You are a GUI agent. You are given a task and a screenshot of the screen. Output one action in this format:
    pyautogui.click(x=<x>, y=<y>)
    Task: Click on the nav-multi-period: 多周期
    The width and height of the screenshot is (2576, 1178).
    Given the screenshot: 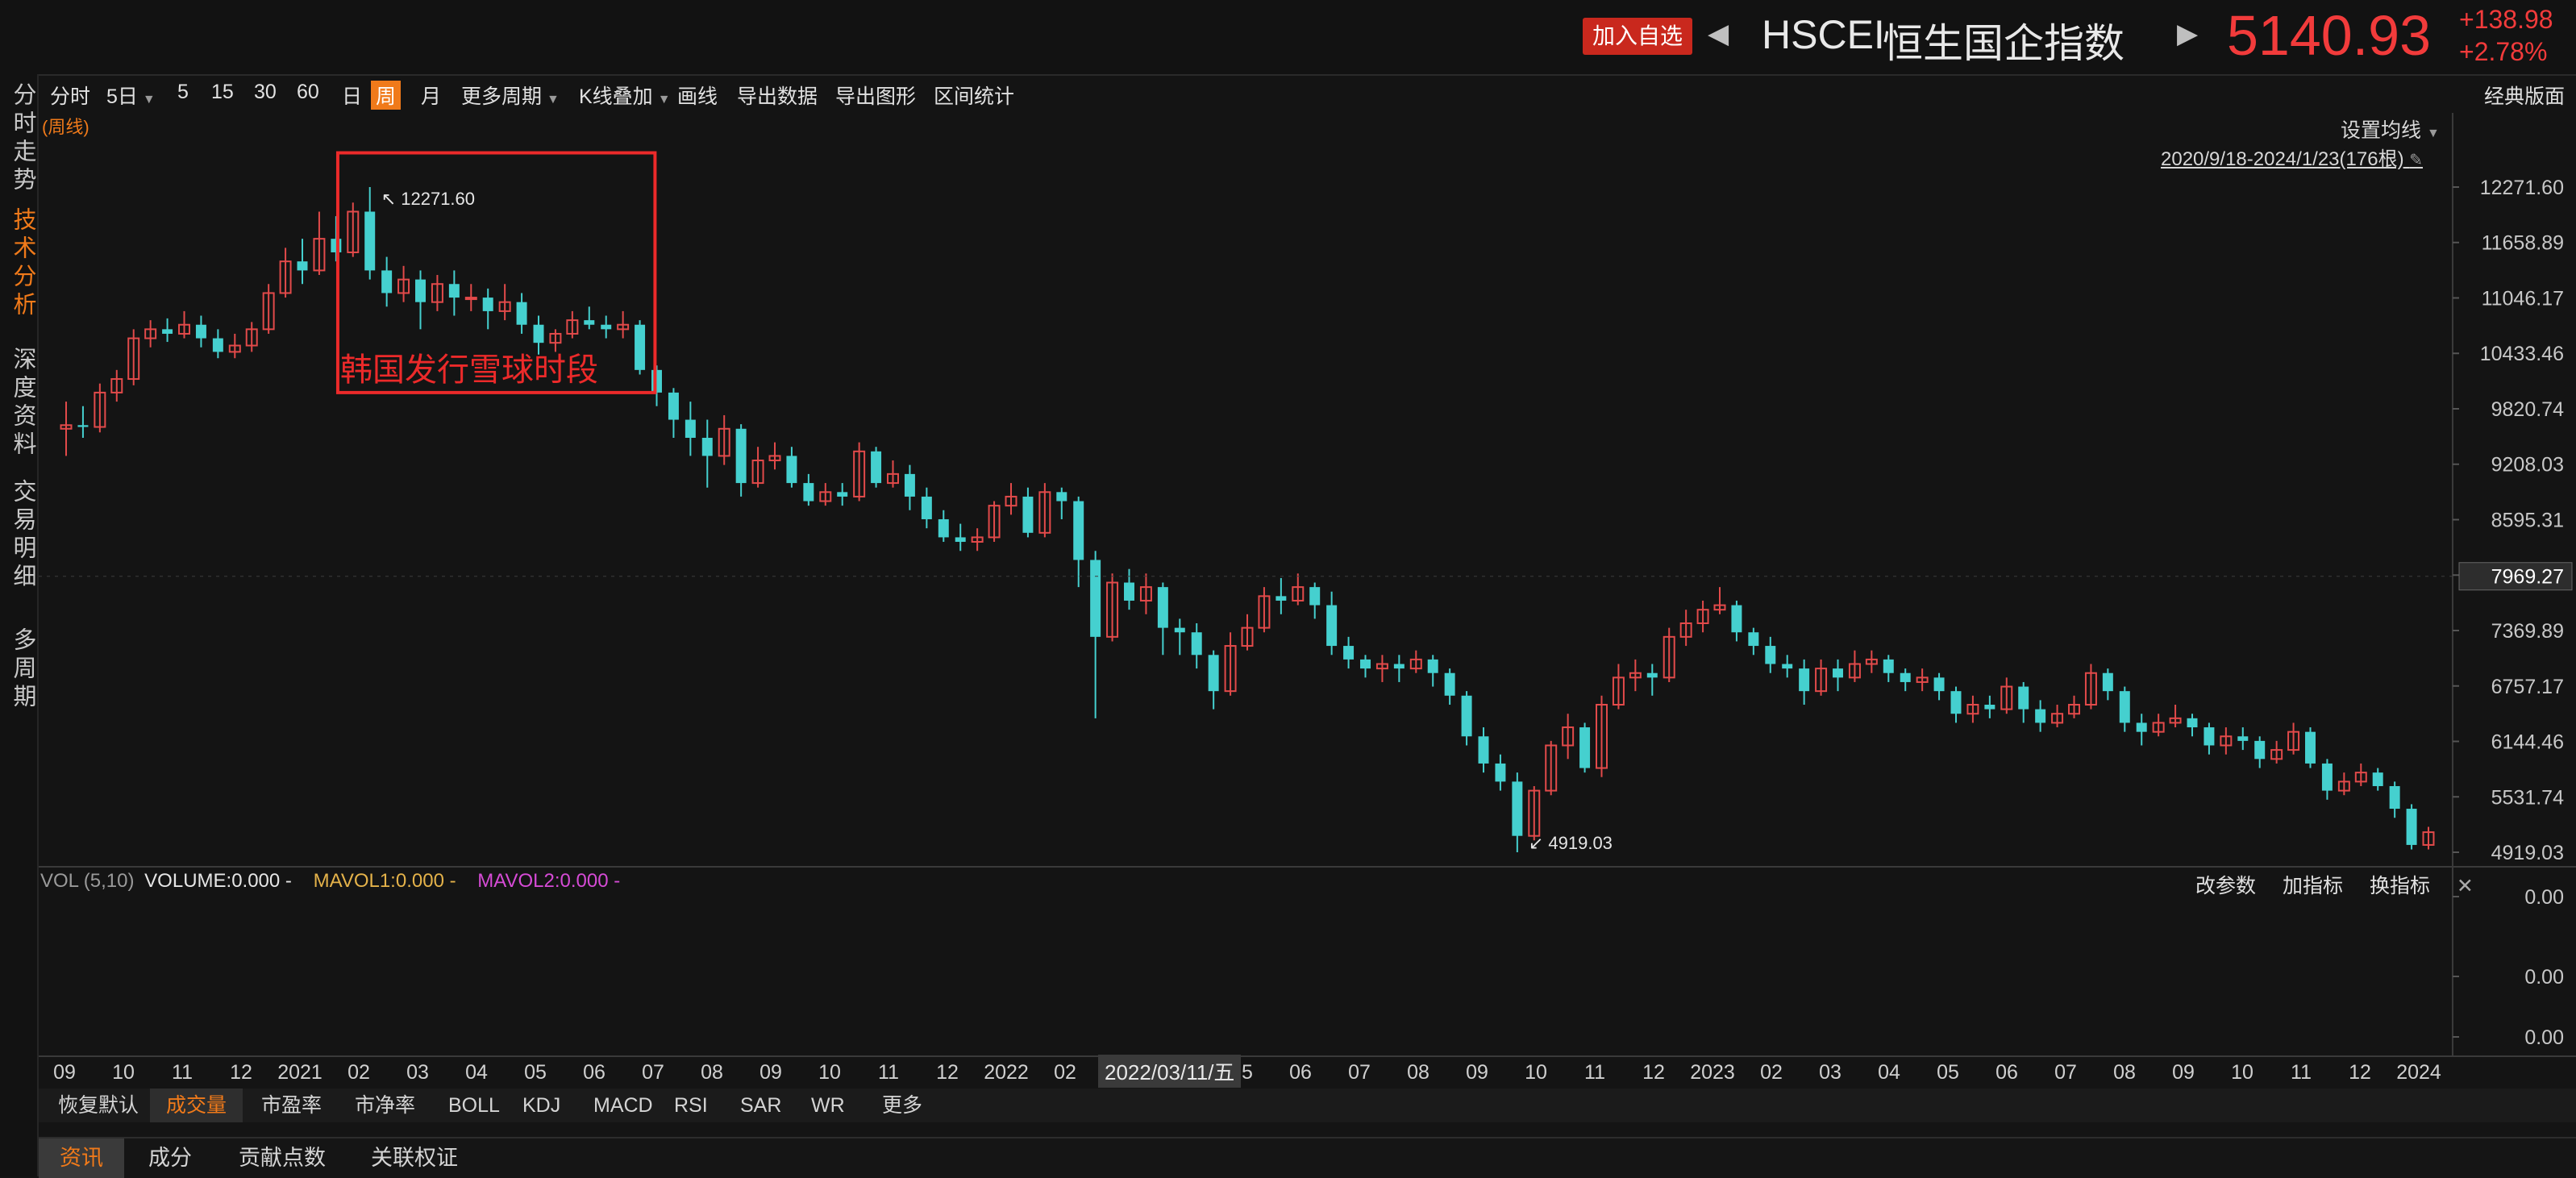 What is the action you would take?
    pyautogui.click(x=22, y=670)
    